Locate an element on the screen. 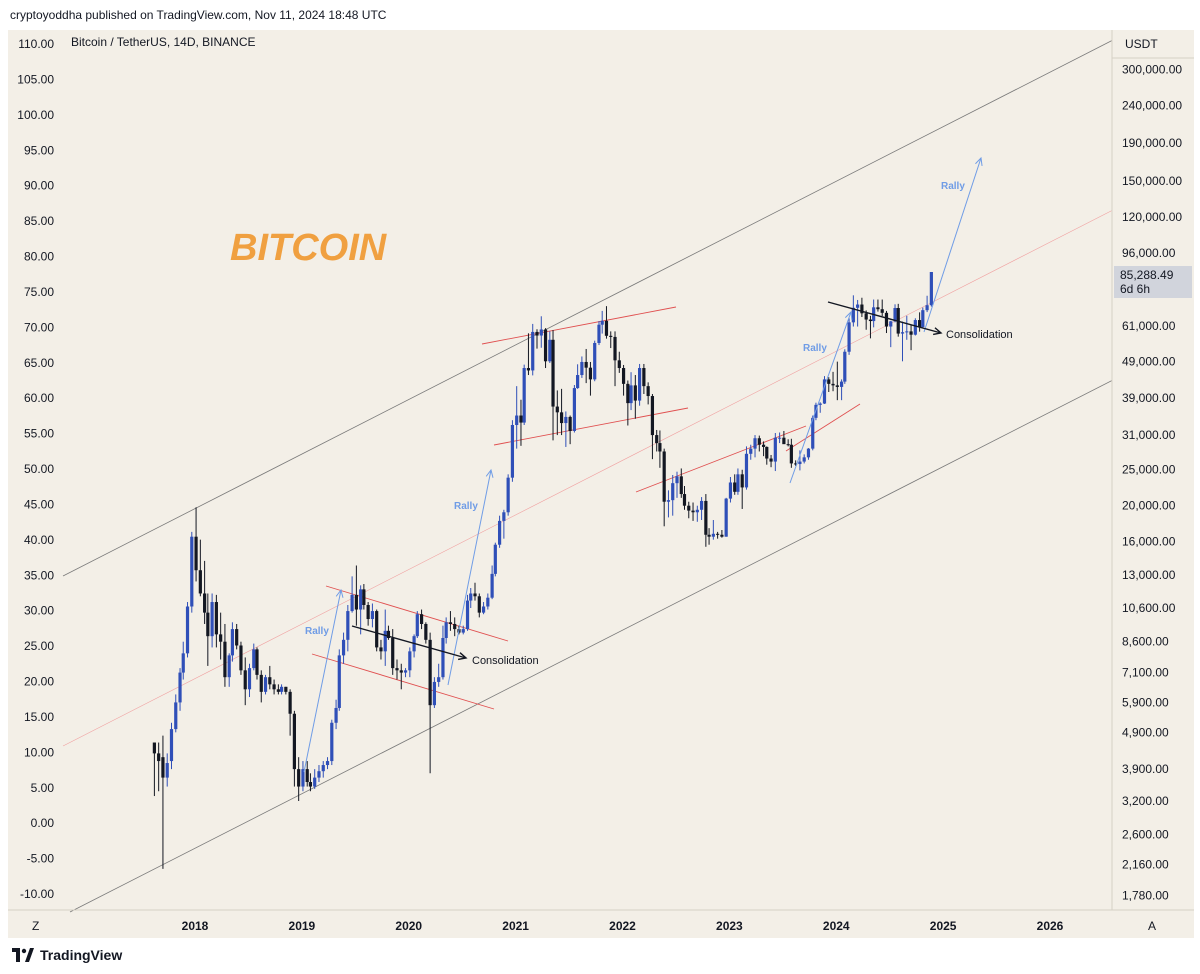 The image size is (1200, 974). rally-label-2020: Rally is located at coordinates (466, 506).